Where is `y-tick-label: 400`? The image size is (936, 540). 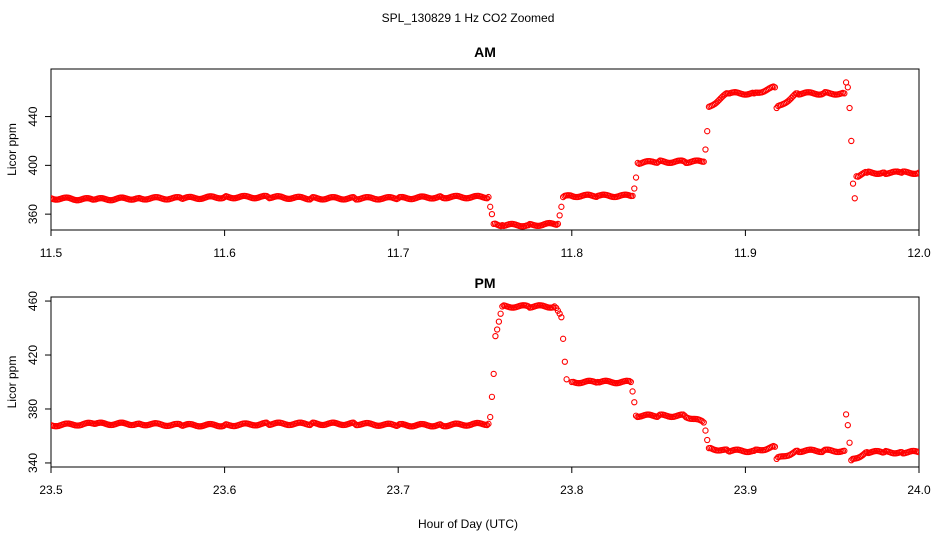
y-tick-label: 400 is located at coordinates (33, 165).